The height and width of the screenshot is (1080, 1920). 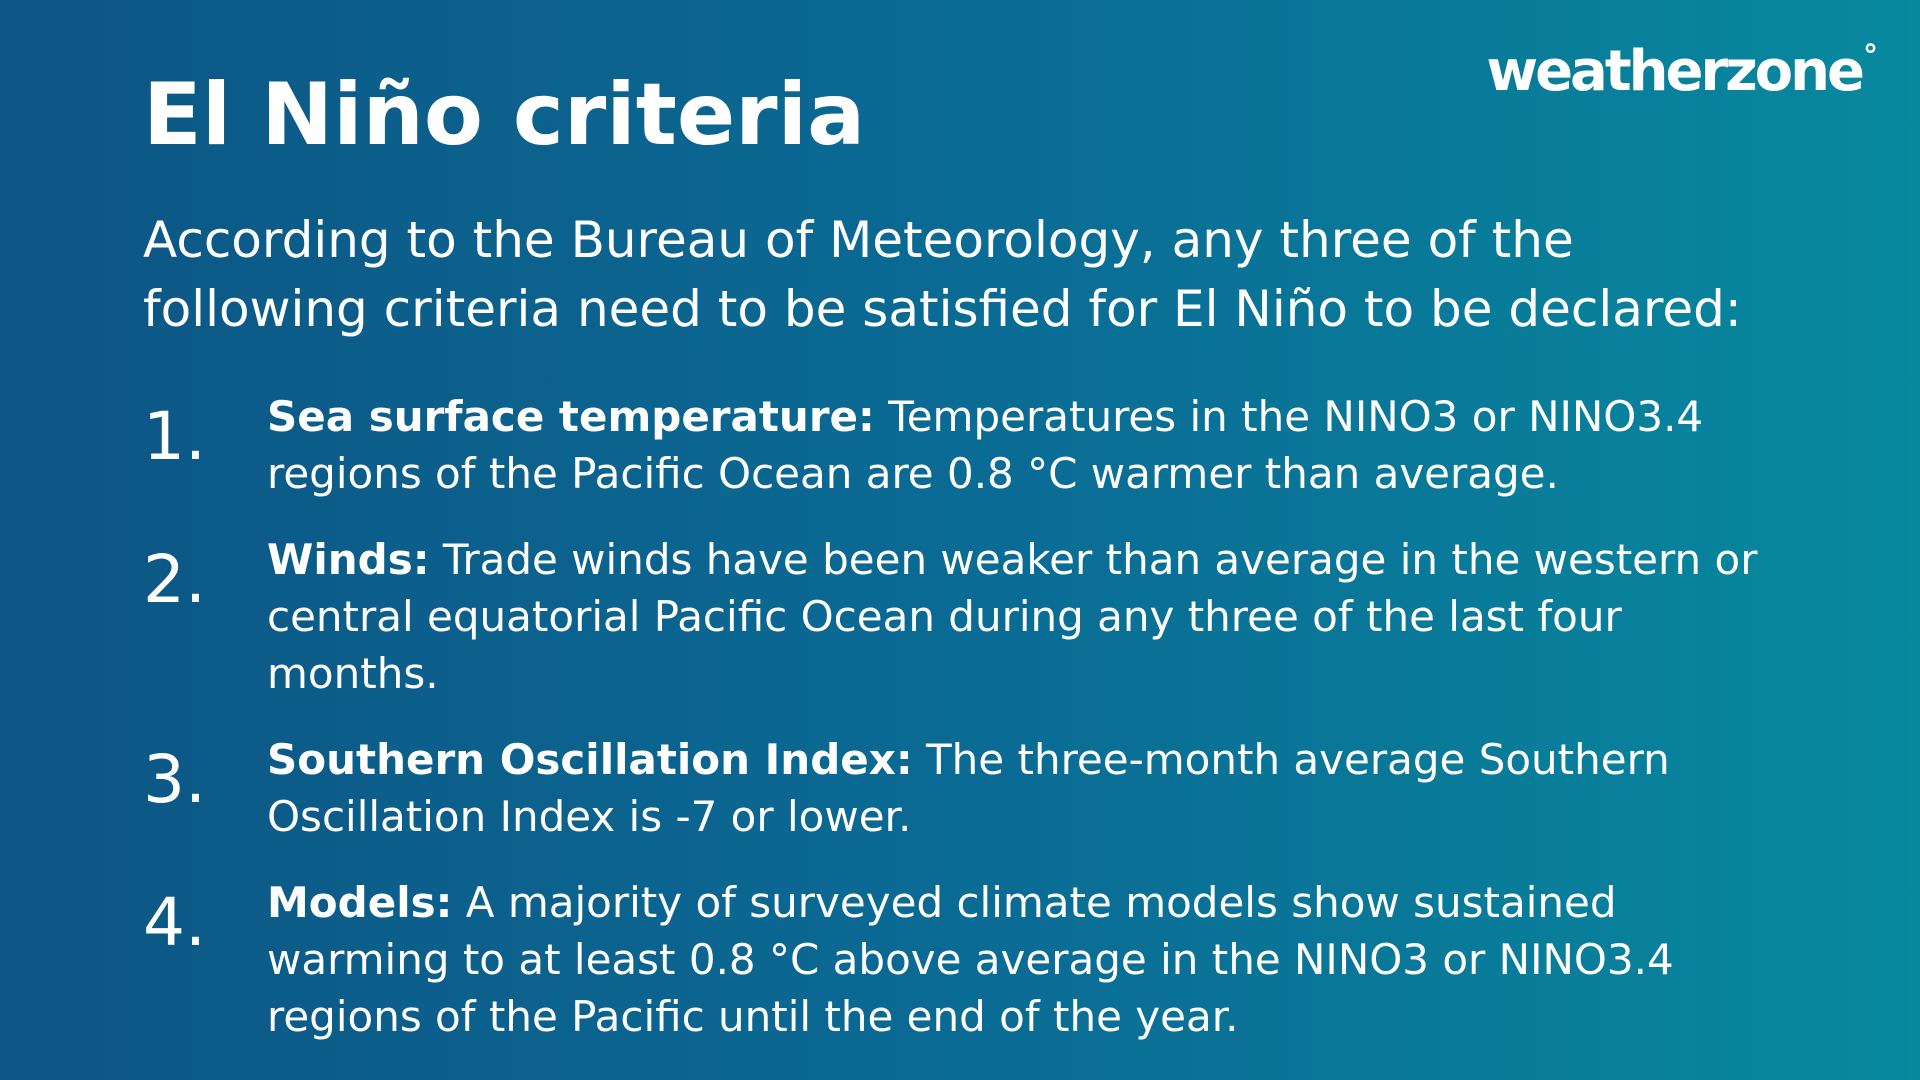 What do you see at coordinates (174, 779) in the screenshot?
I see `criterion-number: 3.` at bounding box center [174, 779].